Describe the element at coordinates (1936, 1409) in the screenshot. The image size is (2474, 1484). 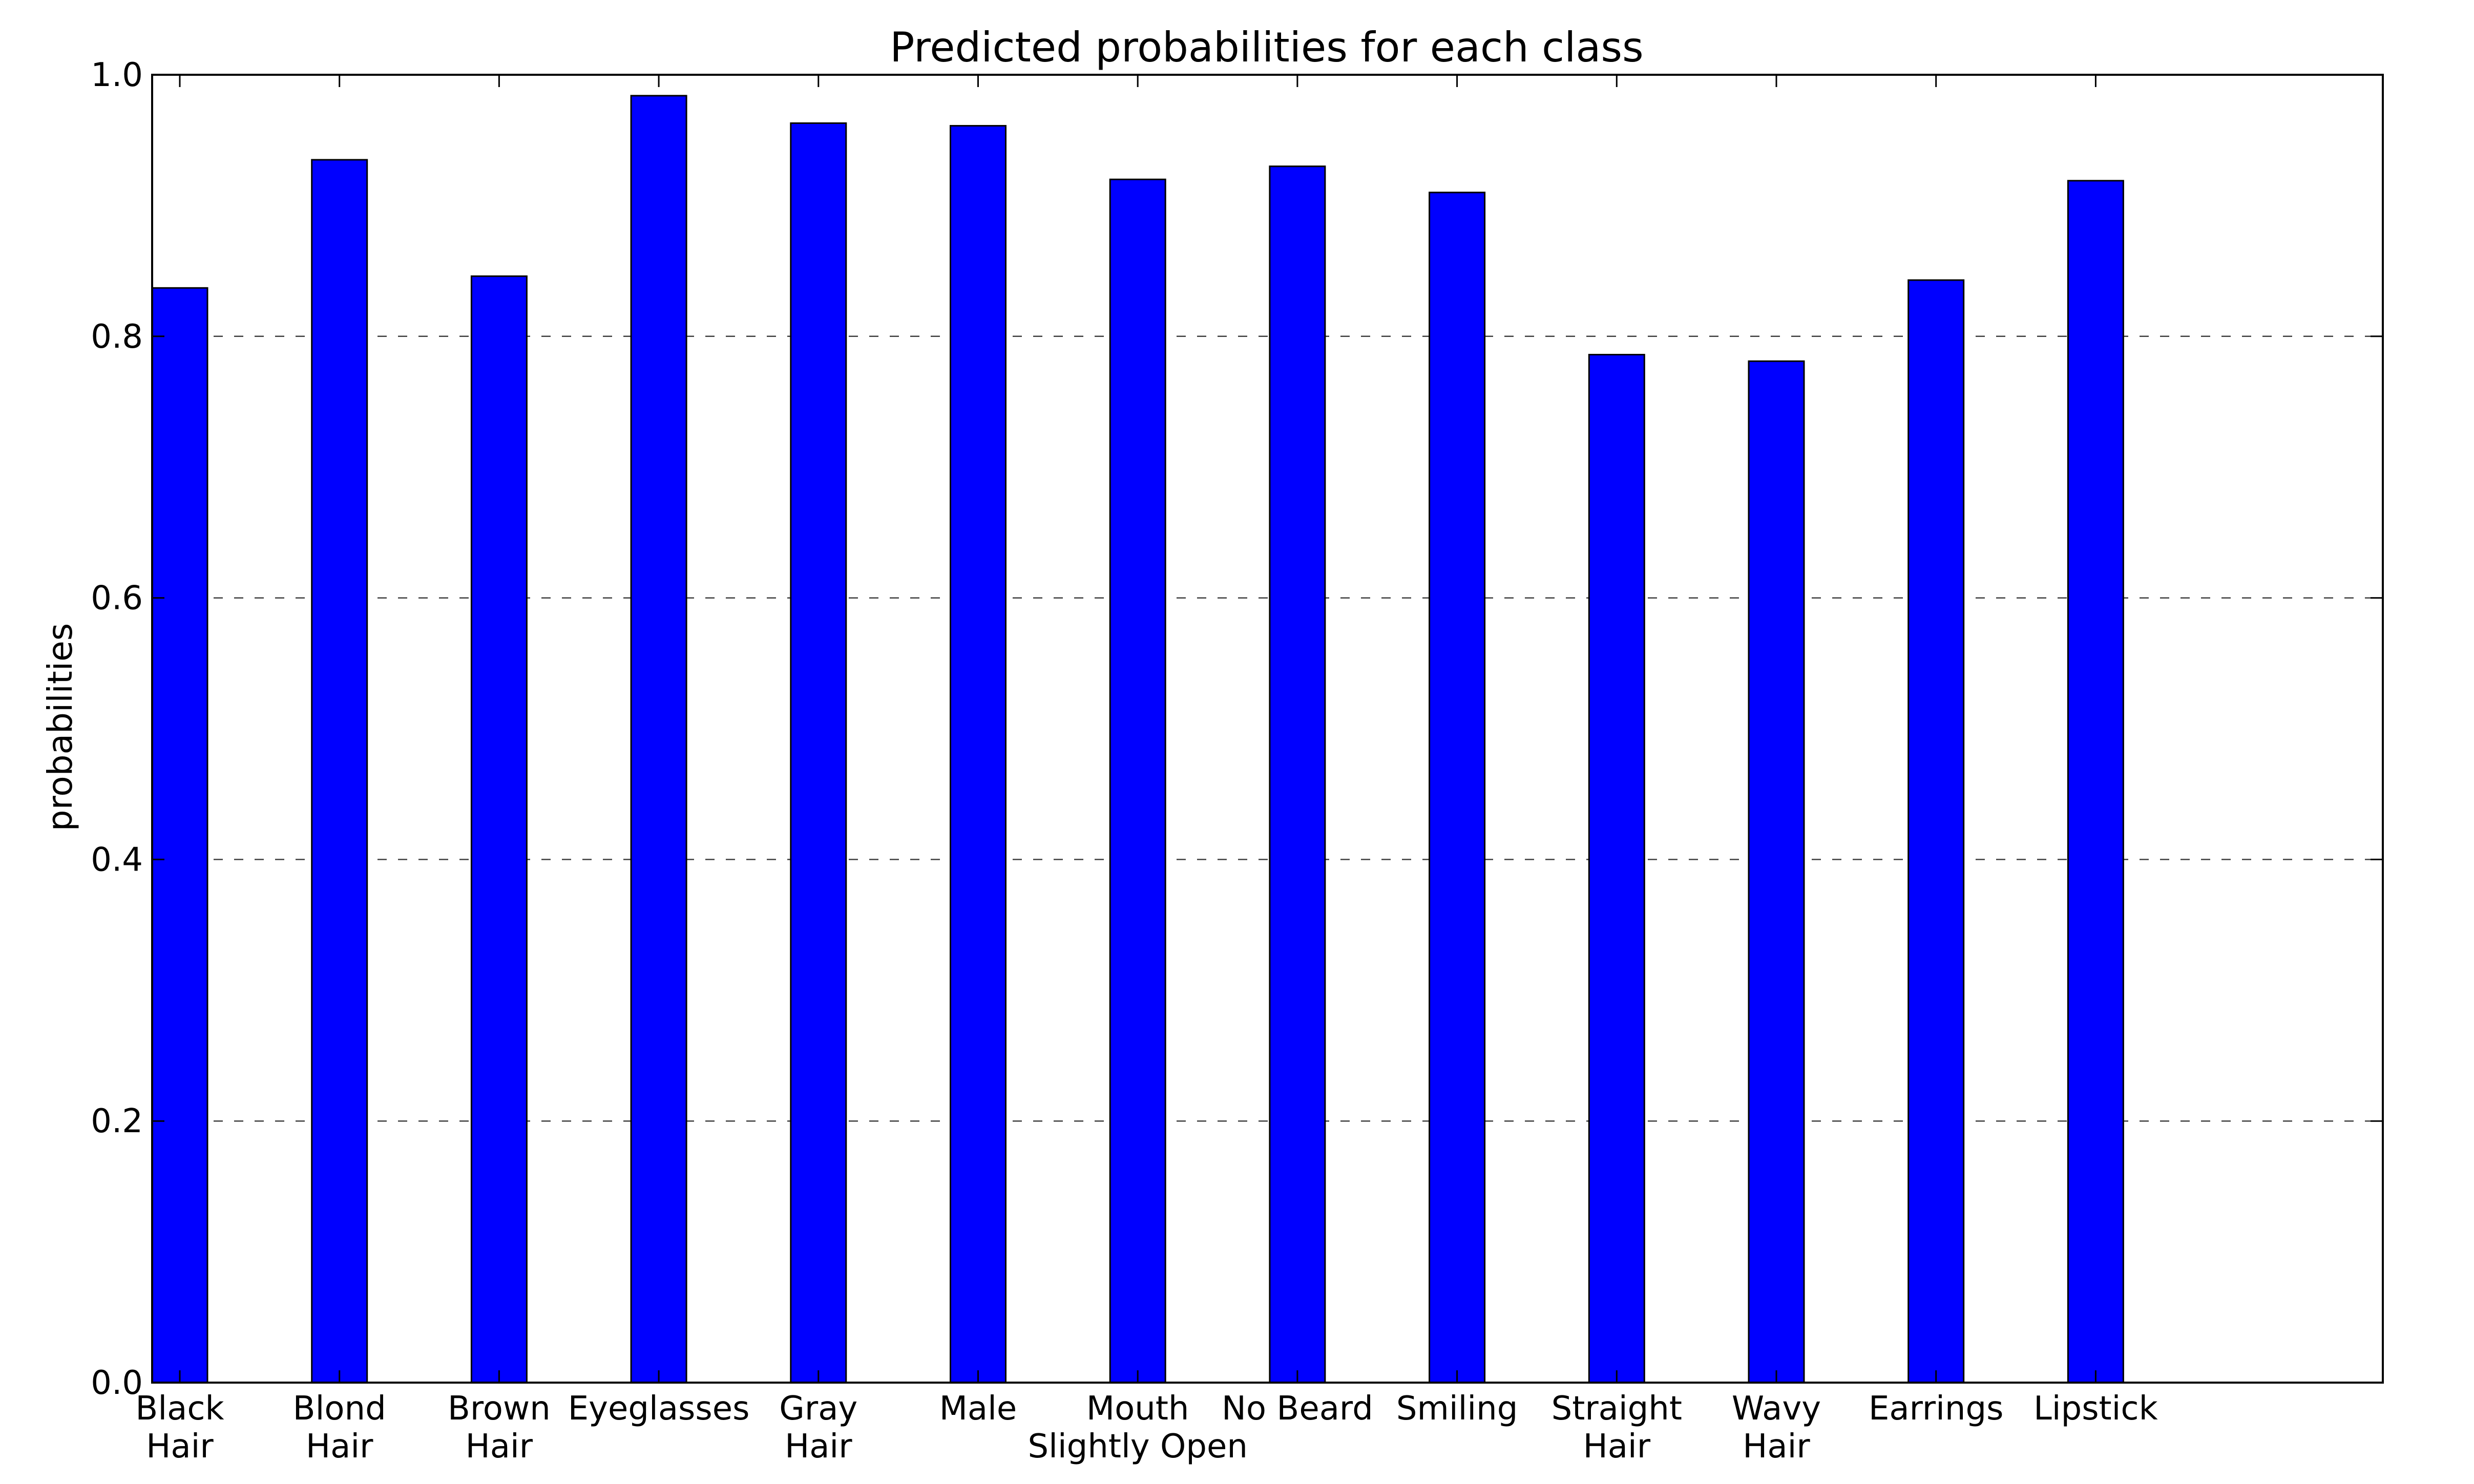
I see `x-tick-label: Earrings` at that location.